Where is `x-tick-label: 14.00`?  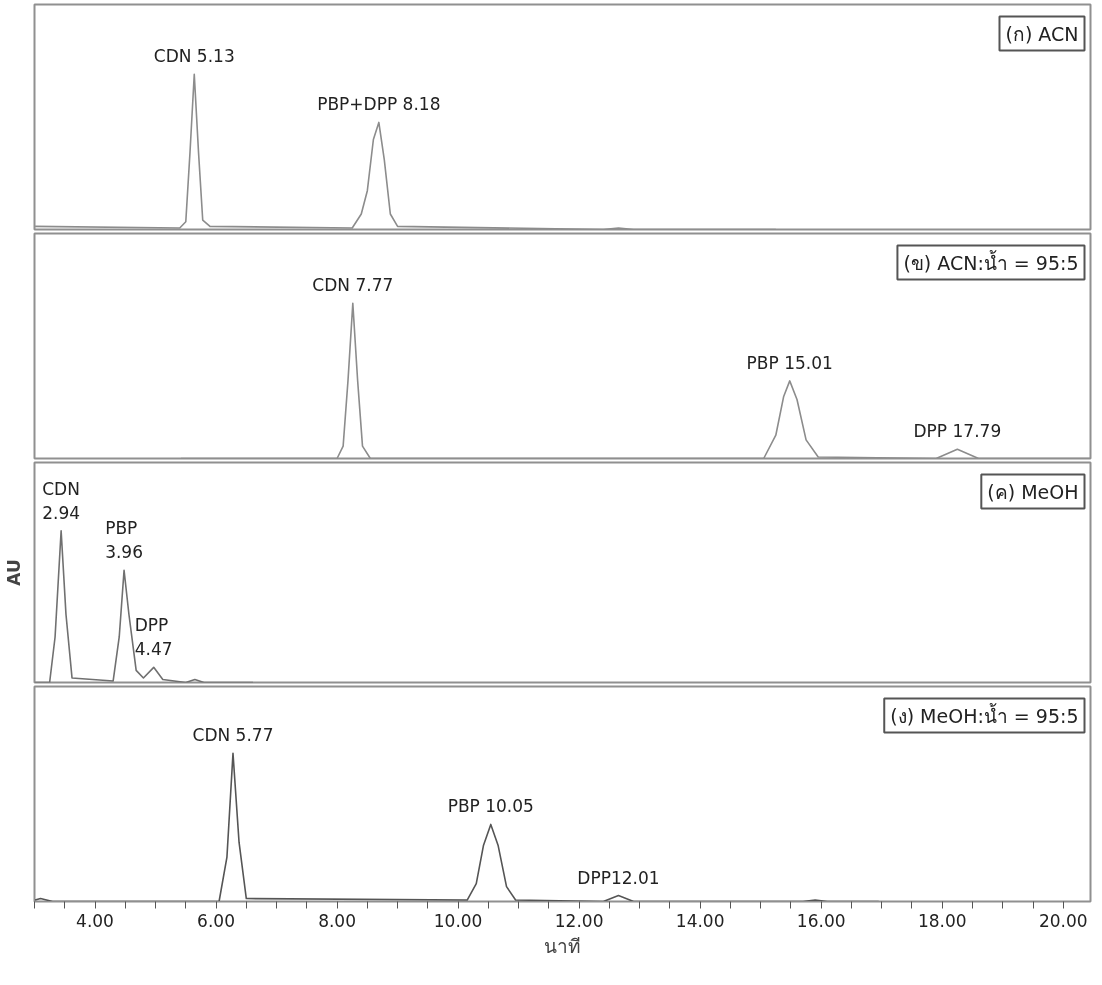
x-tick-label: 14.00 is located at coordinates (700, 920).